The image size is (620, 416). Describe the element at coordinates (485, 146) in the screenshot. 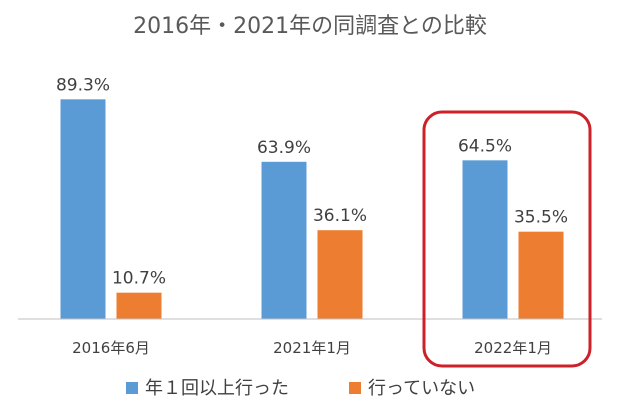

I see `data-label-series-0-2: 64.5%` at that location.